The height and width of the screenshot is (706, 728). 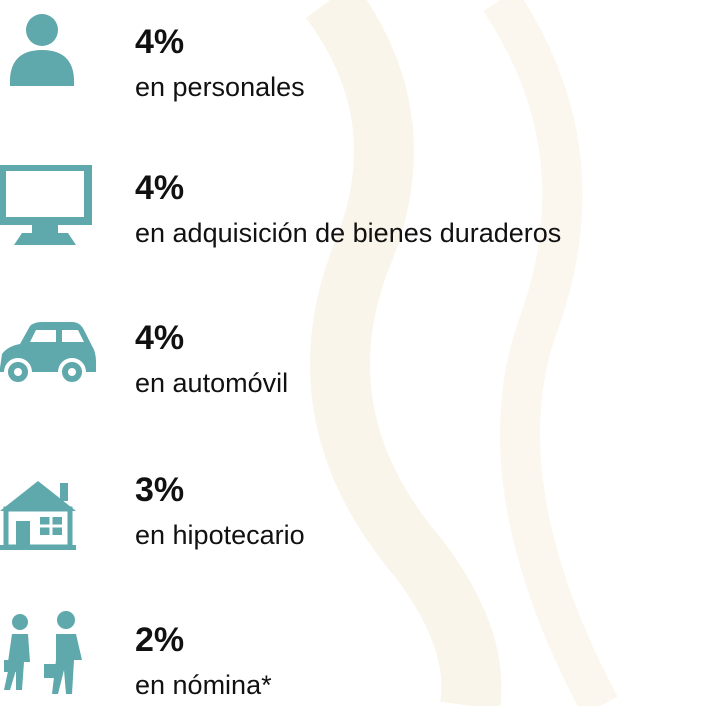 What do you see at coordinates (220, 87) in the screenshot?
I see `category-label: en personales` at bounding box center [220, 87].